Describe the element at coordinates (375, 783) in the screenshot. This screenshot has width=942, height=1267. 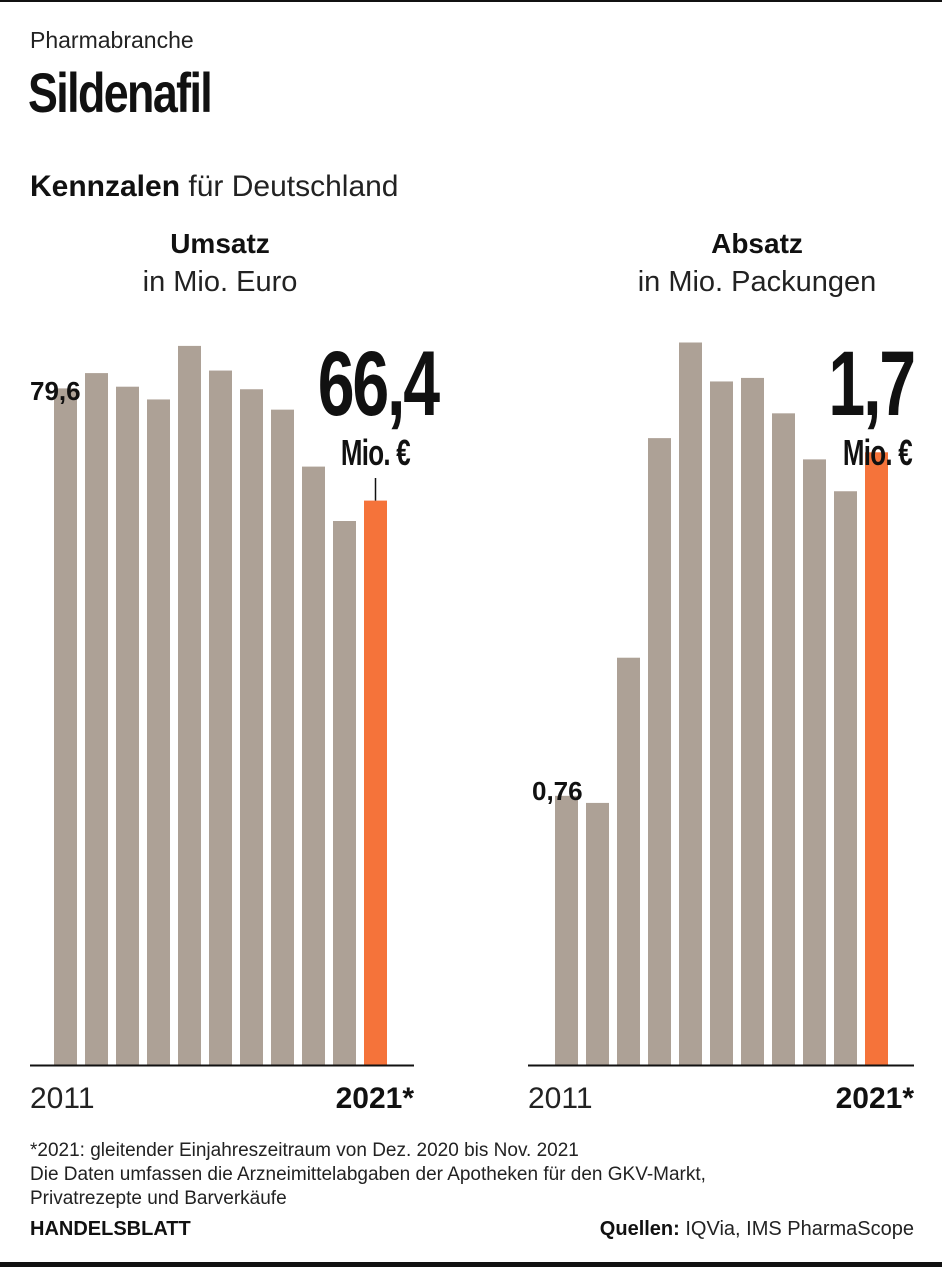
I see `umsatz-bar-2021` at that location.